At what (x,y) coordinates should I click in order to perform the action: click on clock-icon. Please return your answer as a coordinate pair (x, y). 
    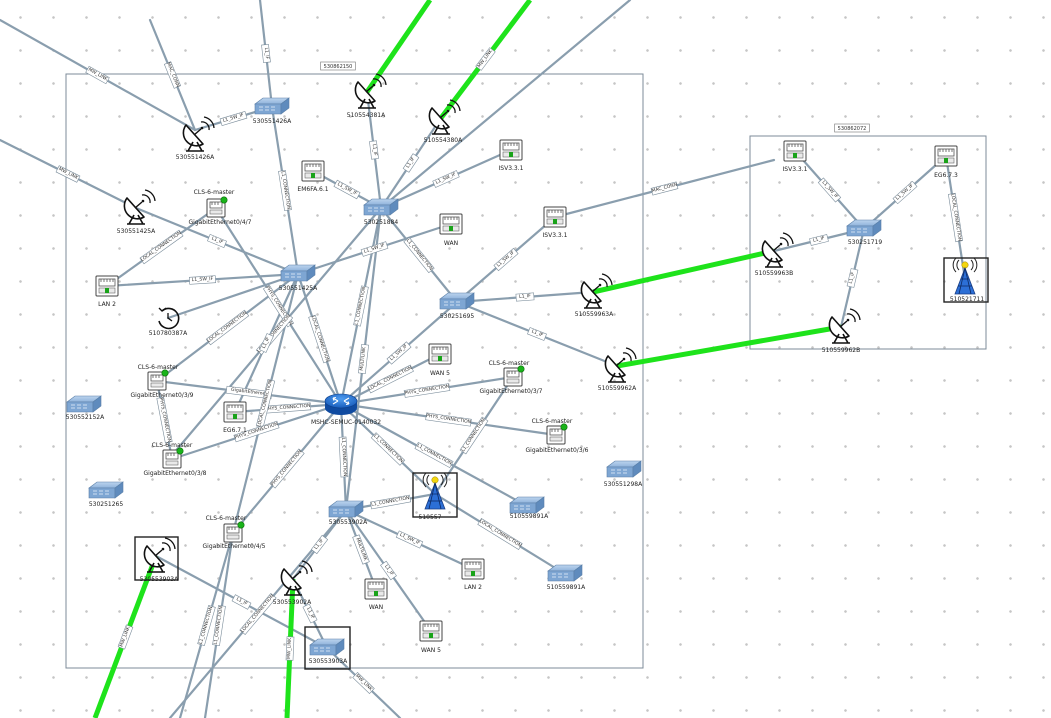
    Looking at the image, I should click on (169, 318).